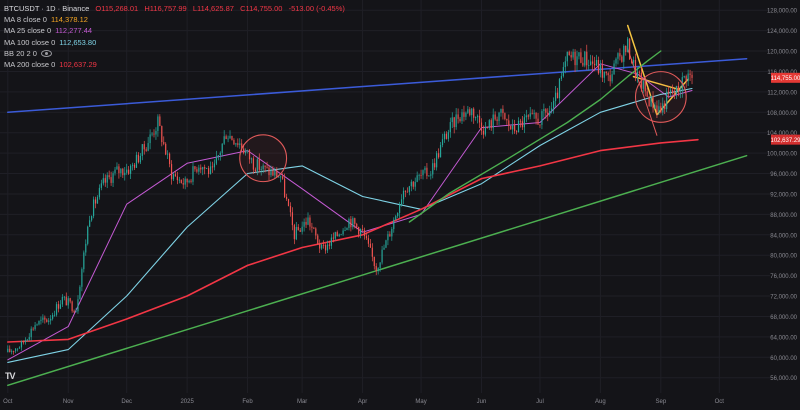 The width and height of the screenshot is (800, 410). I want to click on eye-icon, so click(46, 54).